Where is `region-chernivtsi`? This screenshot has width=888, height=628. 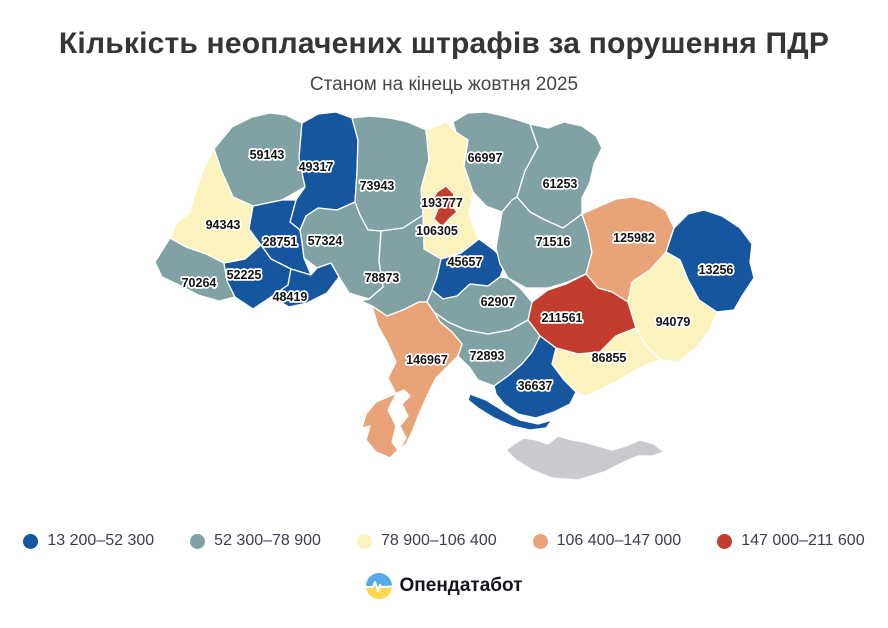
region-chernivtsi is located at coordinates (305, 285).